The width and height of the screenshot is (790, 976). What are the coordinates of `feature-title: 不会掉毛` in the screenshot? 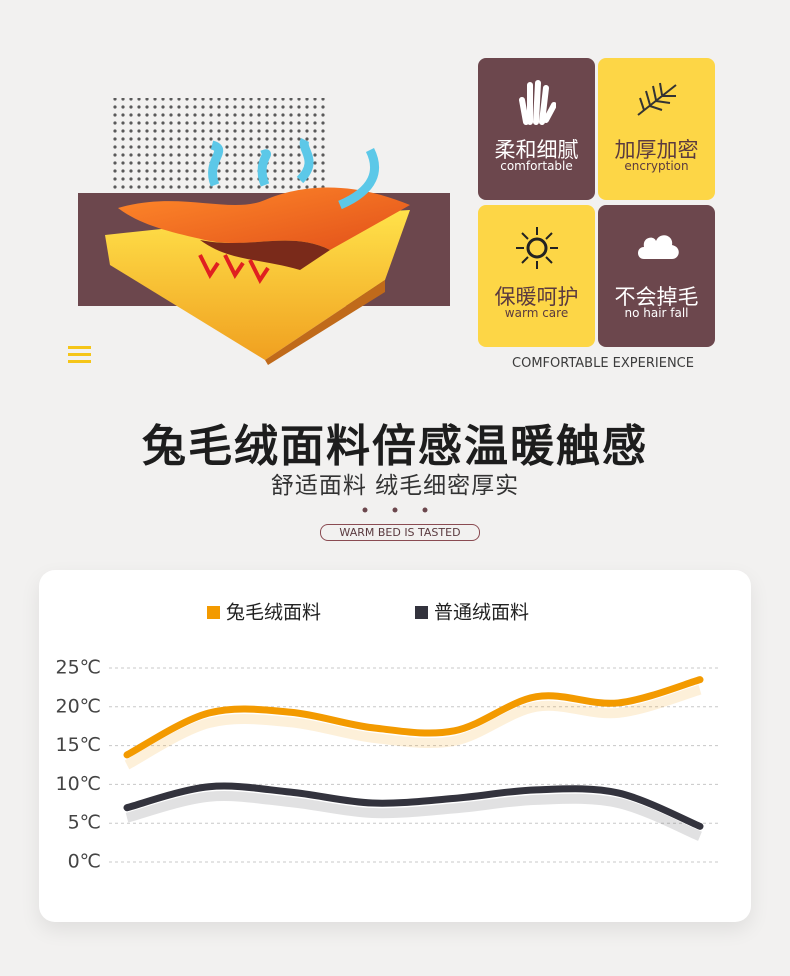 It's located at (656, 297).